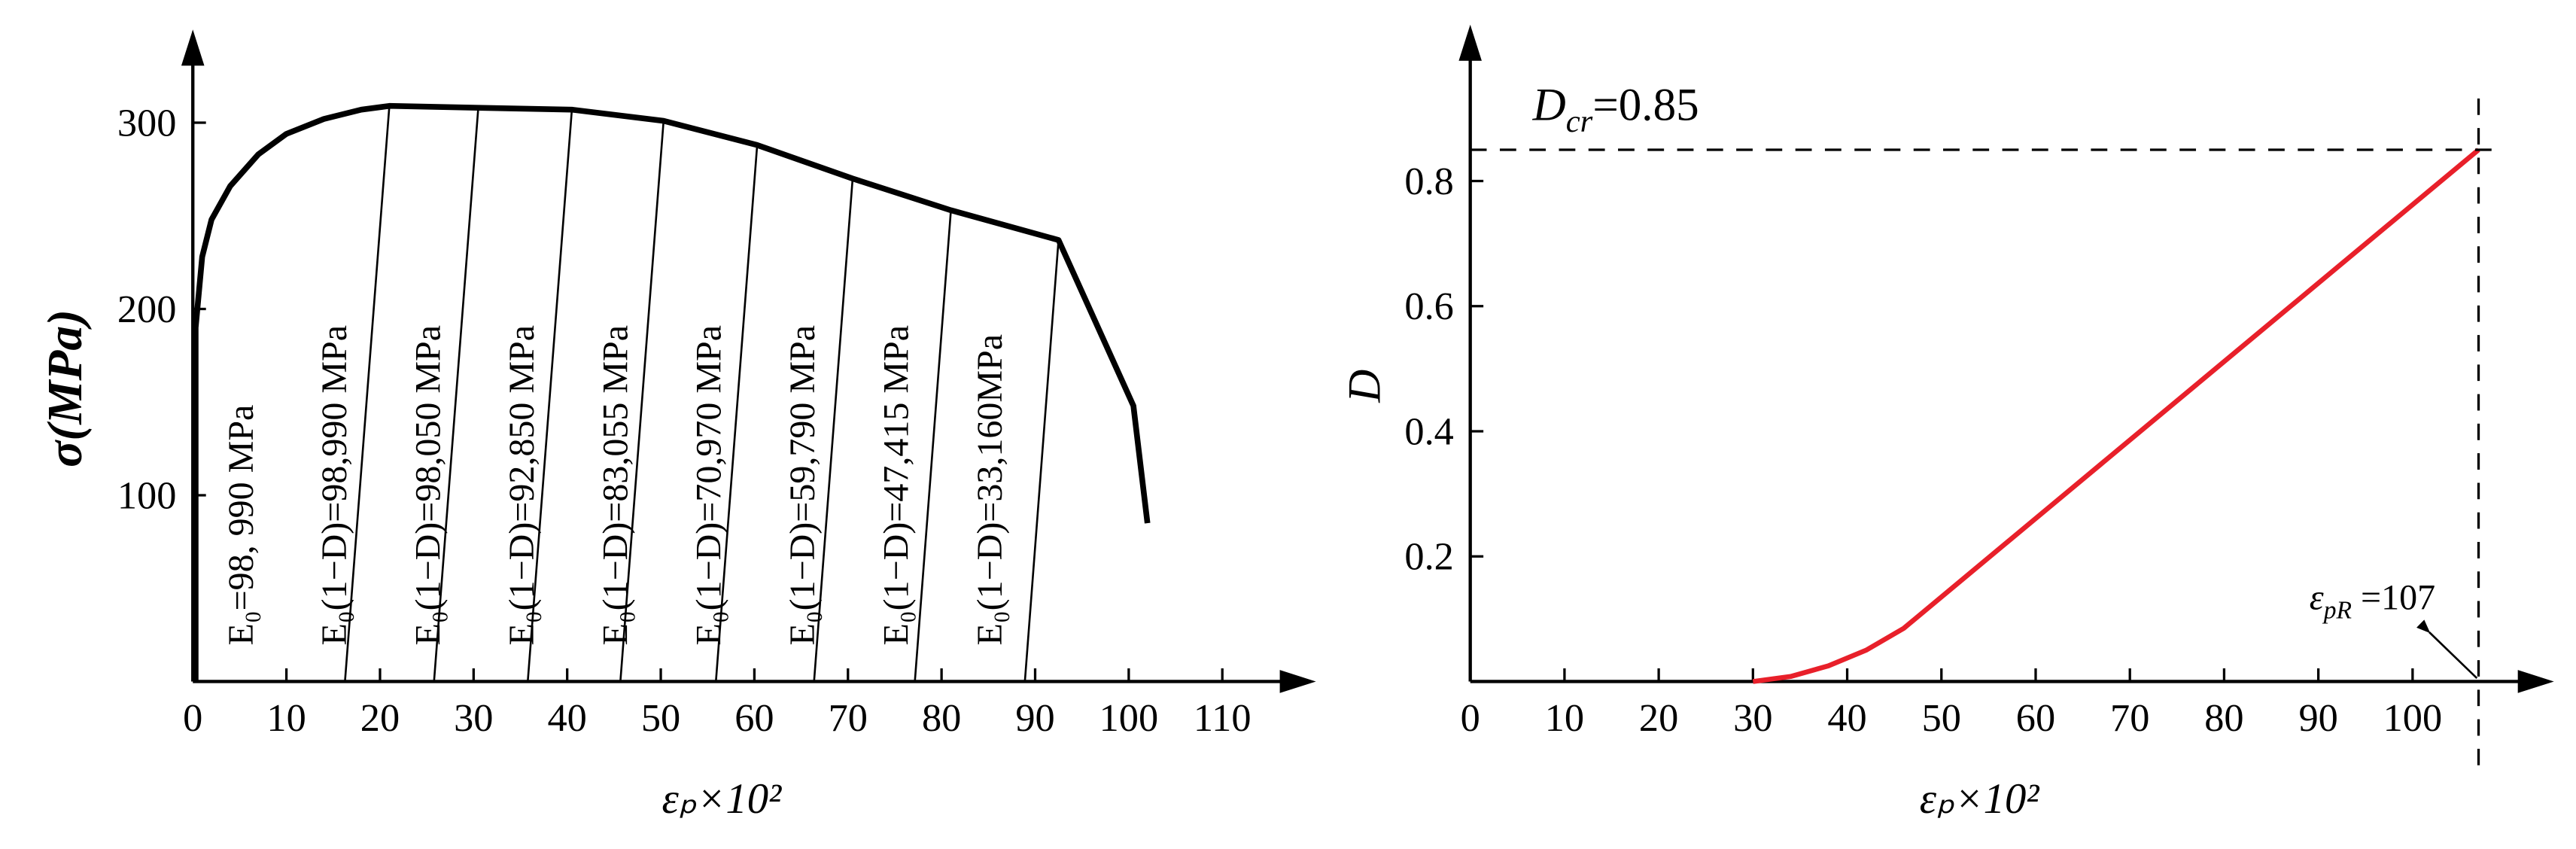 The width and height of the screenshot is (2576, 849). I want to click on annotation-base: ε, so click(2317, 597).